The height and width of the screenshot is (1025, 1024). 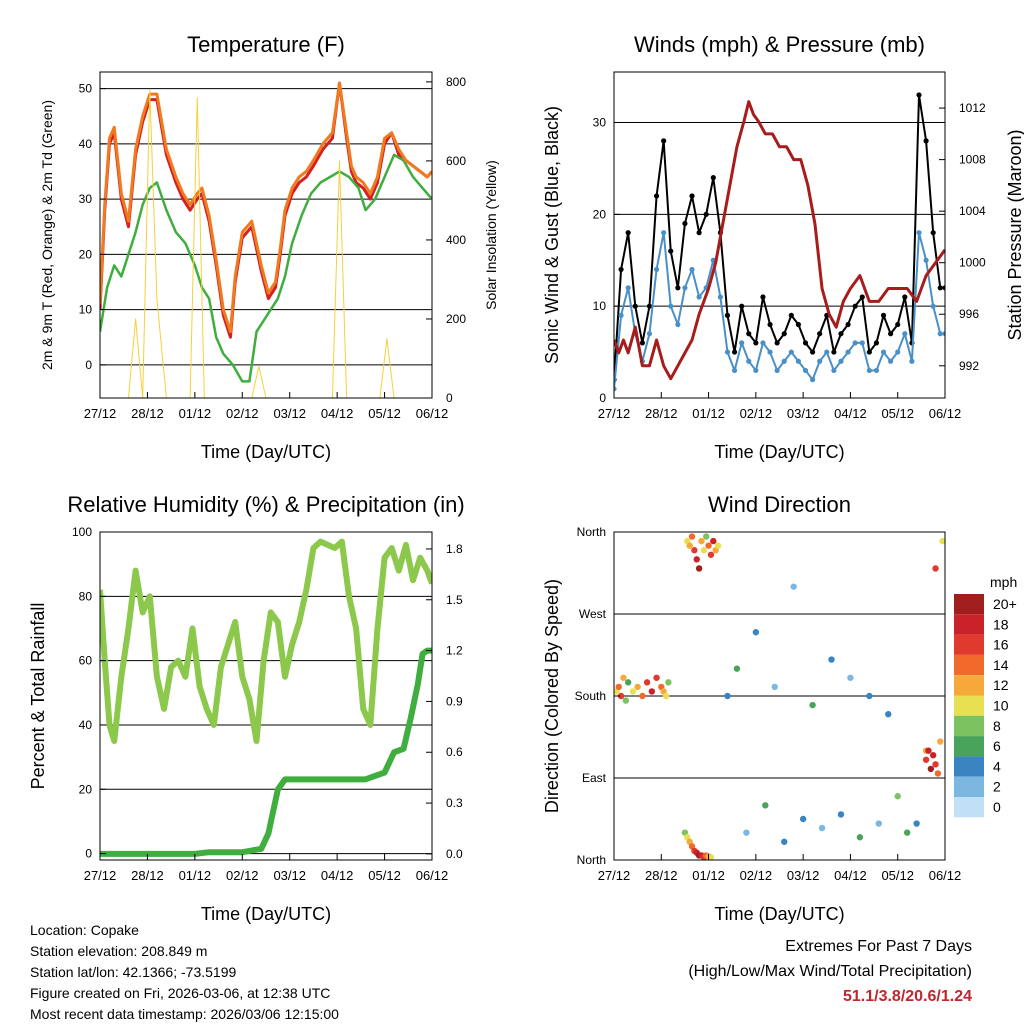 What do you see at coordinates (779, 504) in the screenshot?
I see `chart-title: Wind Direction` at bounding box center [779, 504].